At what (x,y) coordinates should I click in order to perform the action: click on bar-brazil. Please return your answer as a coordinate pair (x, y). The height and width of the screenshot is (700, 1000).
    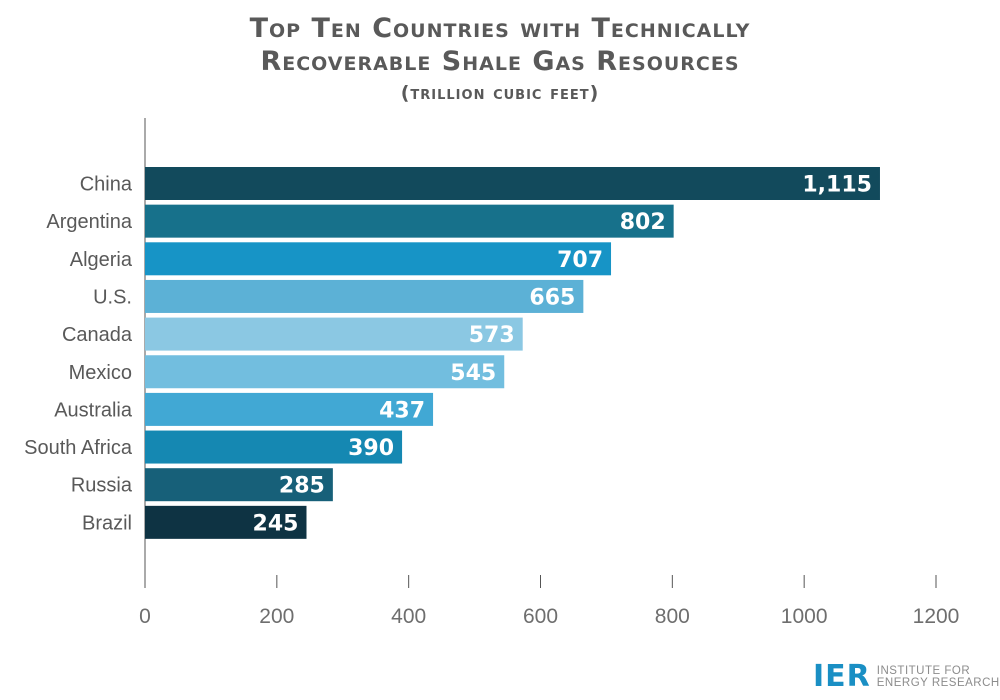
    Looking at the image, I should click on (226, 522).